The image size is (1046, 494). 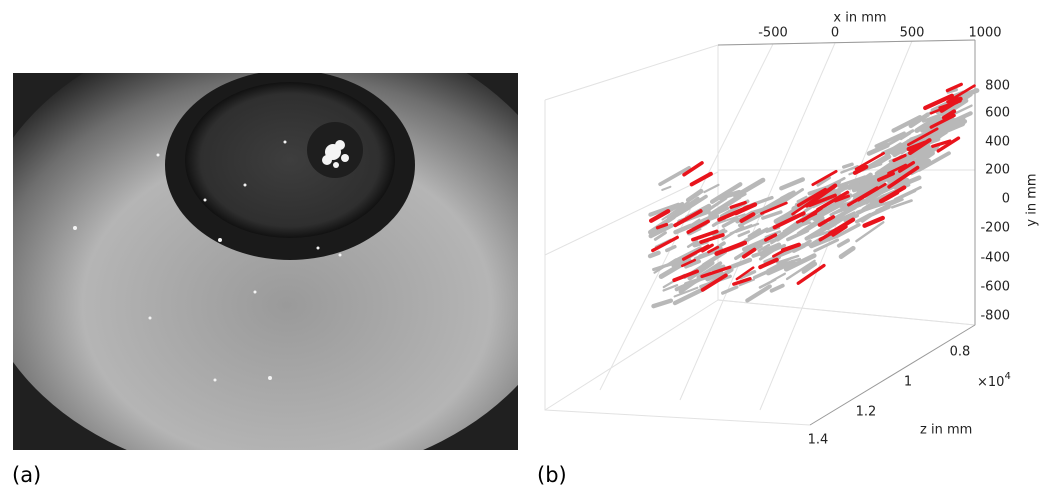 I want to click on y-tick-label: -400, so click(x=995, y=258).